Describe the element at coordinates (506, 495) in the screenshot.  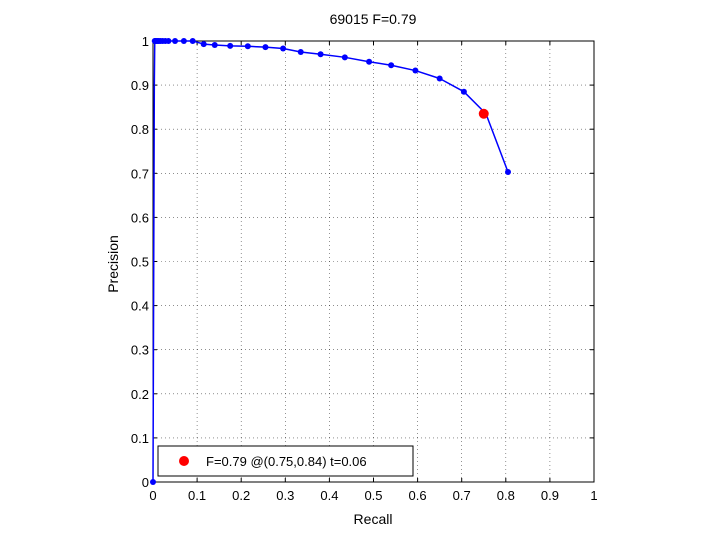
I see `x-tick-label: 0.8` at that location.